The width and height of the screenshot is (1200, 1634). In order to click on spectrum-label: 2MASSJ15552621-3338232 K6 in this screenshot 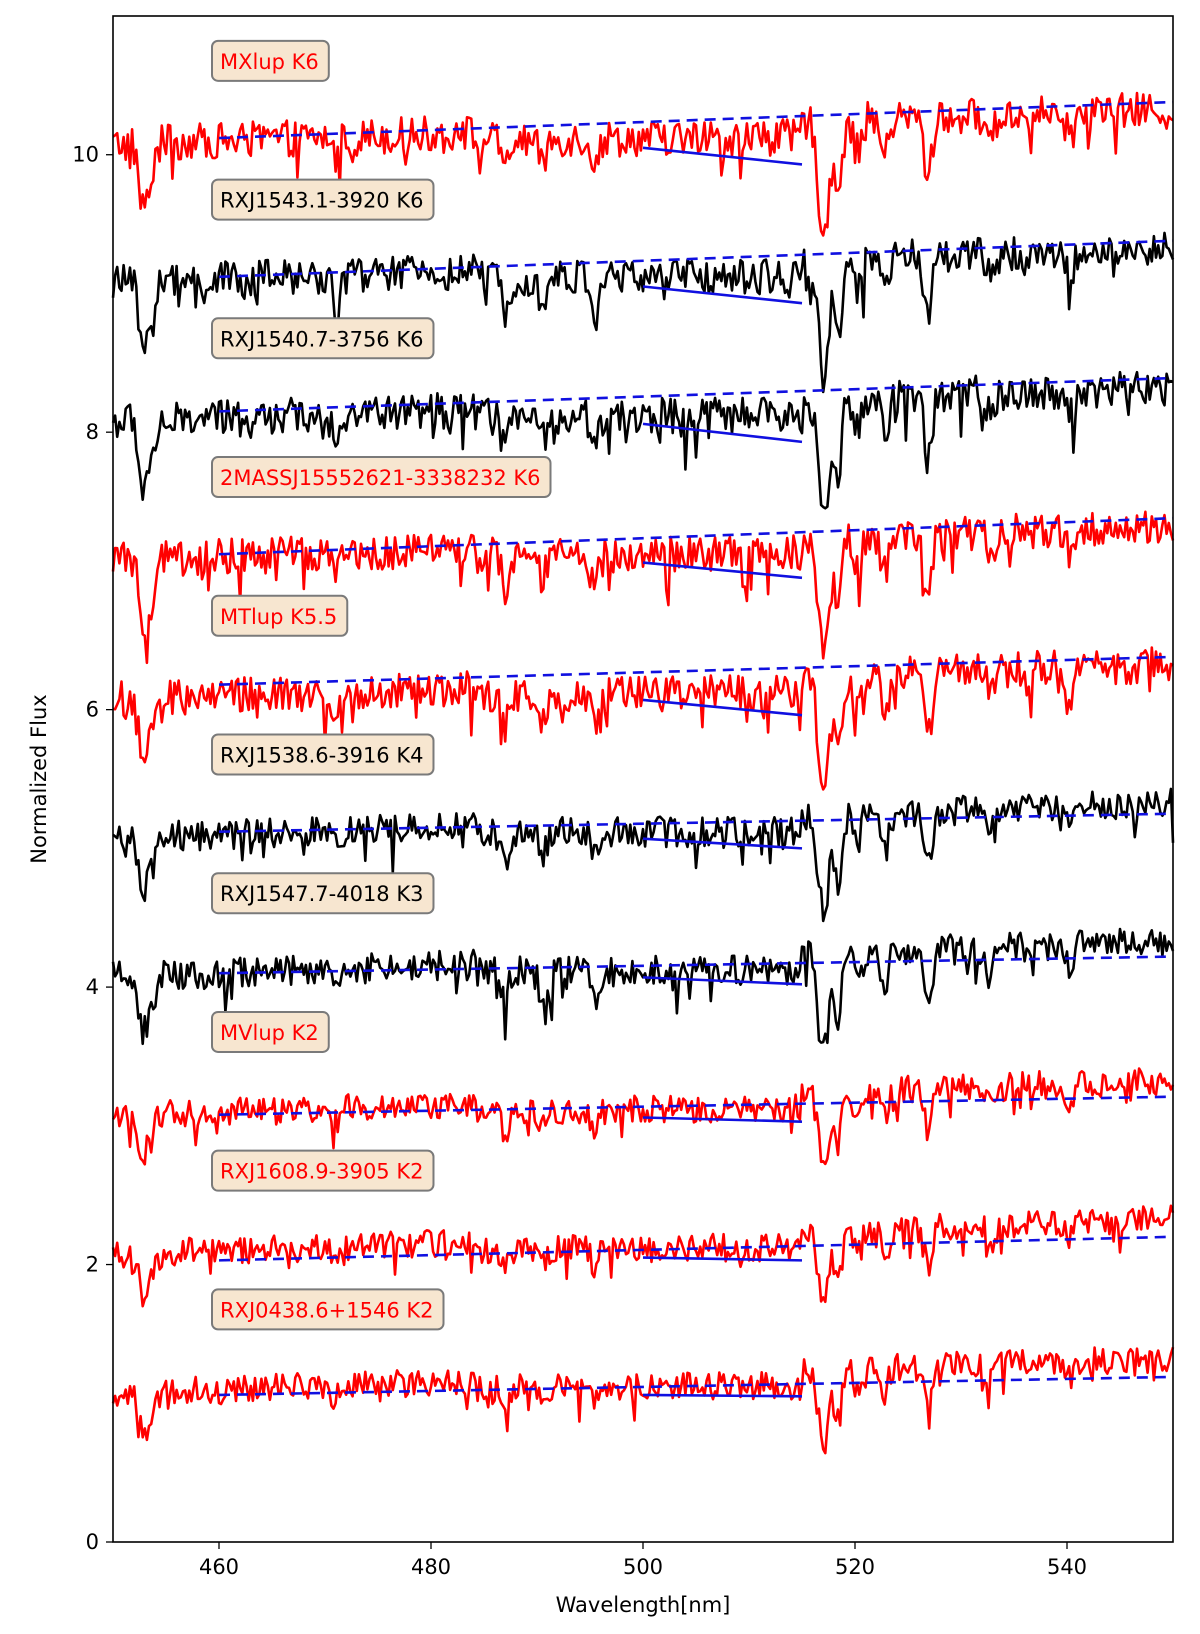, I will do `click(380, 478)`.